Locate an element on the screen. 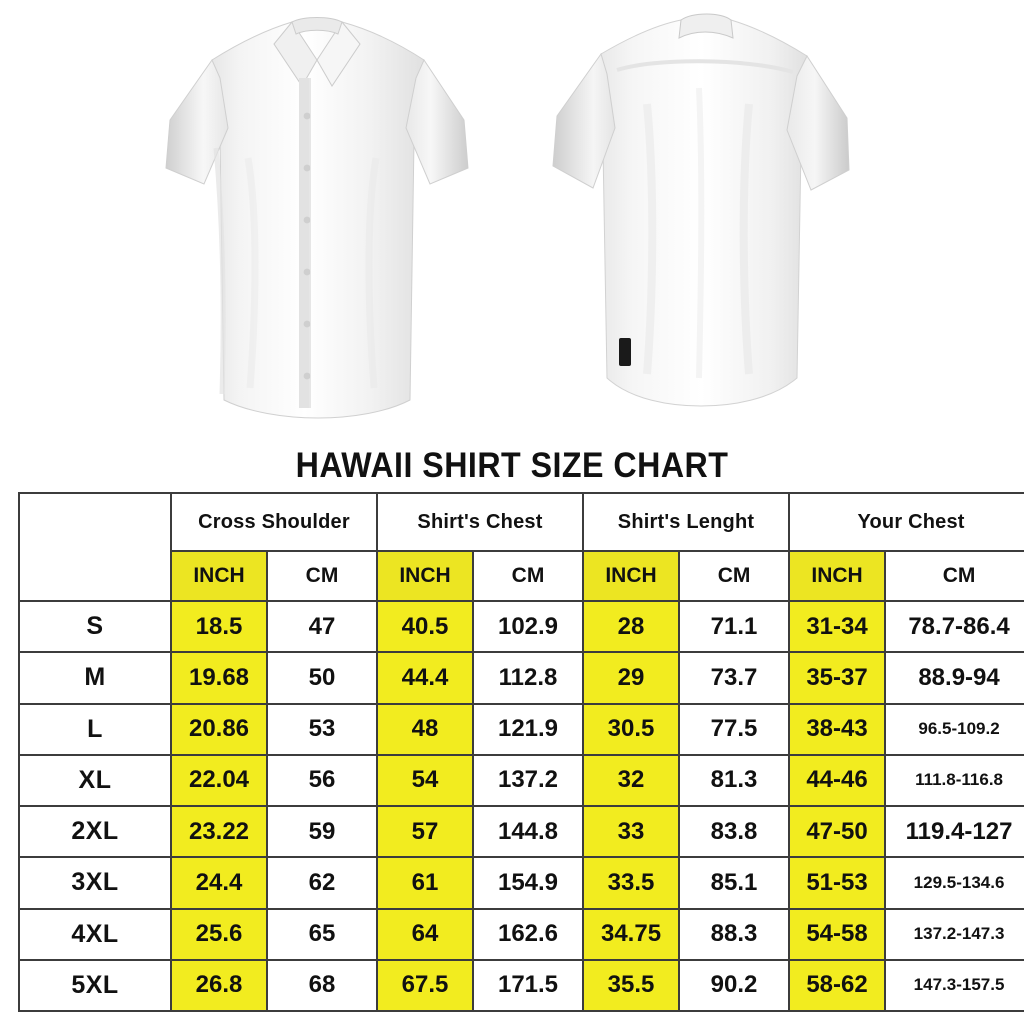 The height and width of the screenshot is (1024, 1024). cell-xl-4: 32 is located at coordinates (631, 780).